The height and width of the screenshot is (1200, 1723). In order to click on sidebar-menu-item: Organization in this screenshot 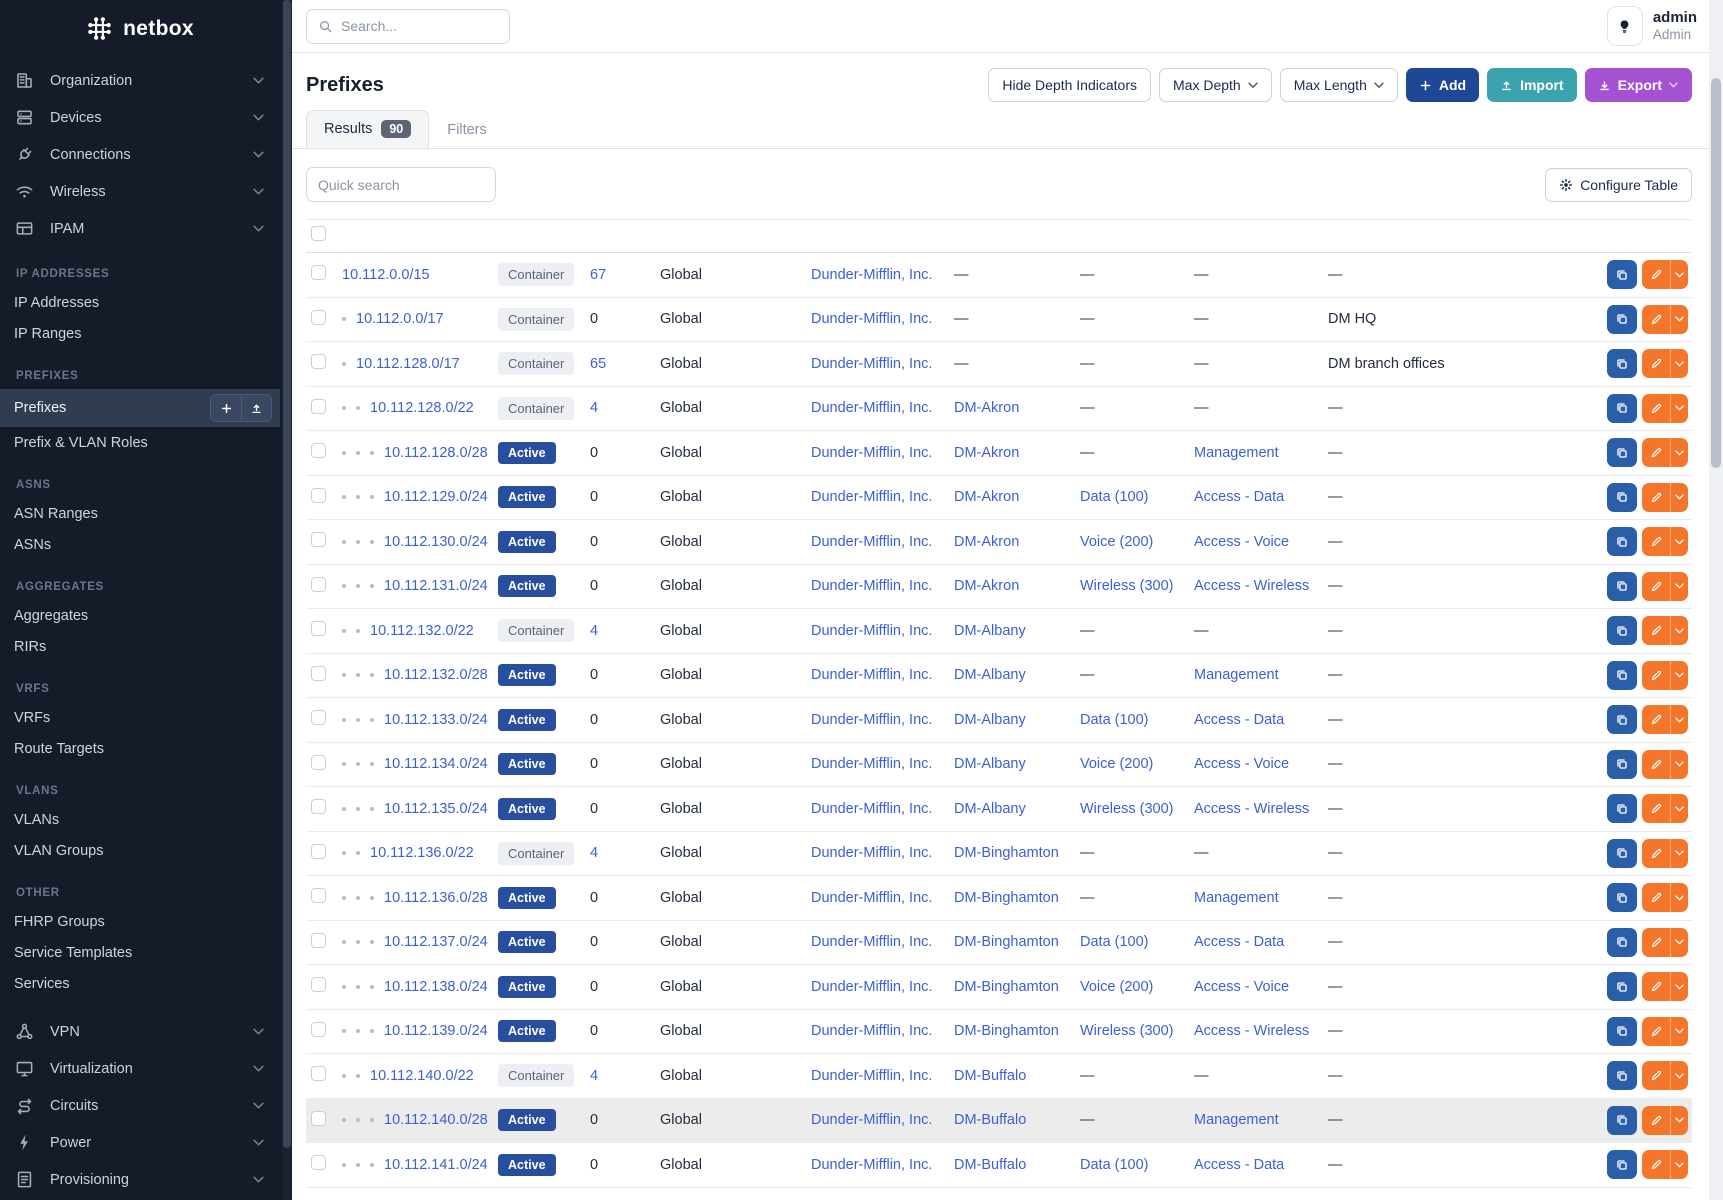, I will do `click(140, 80)`.